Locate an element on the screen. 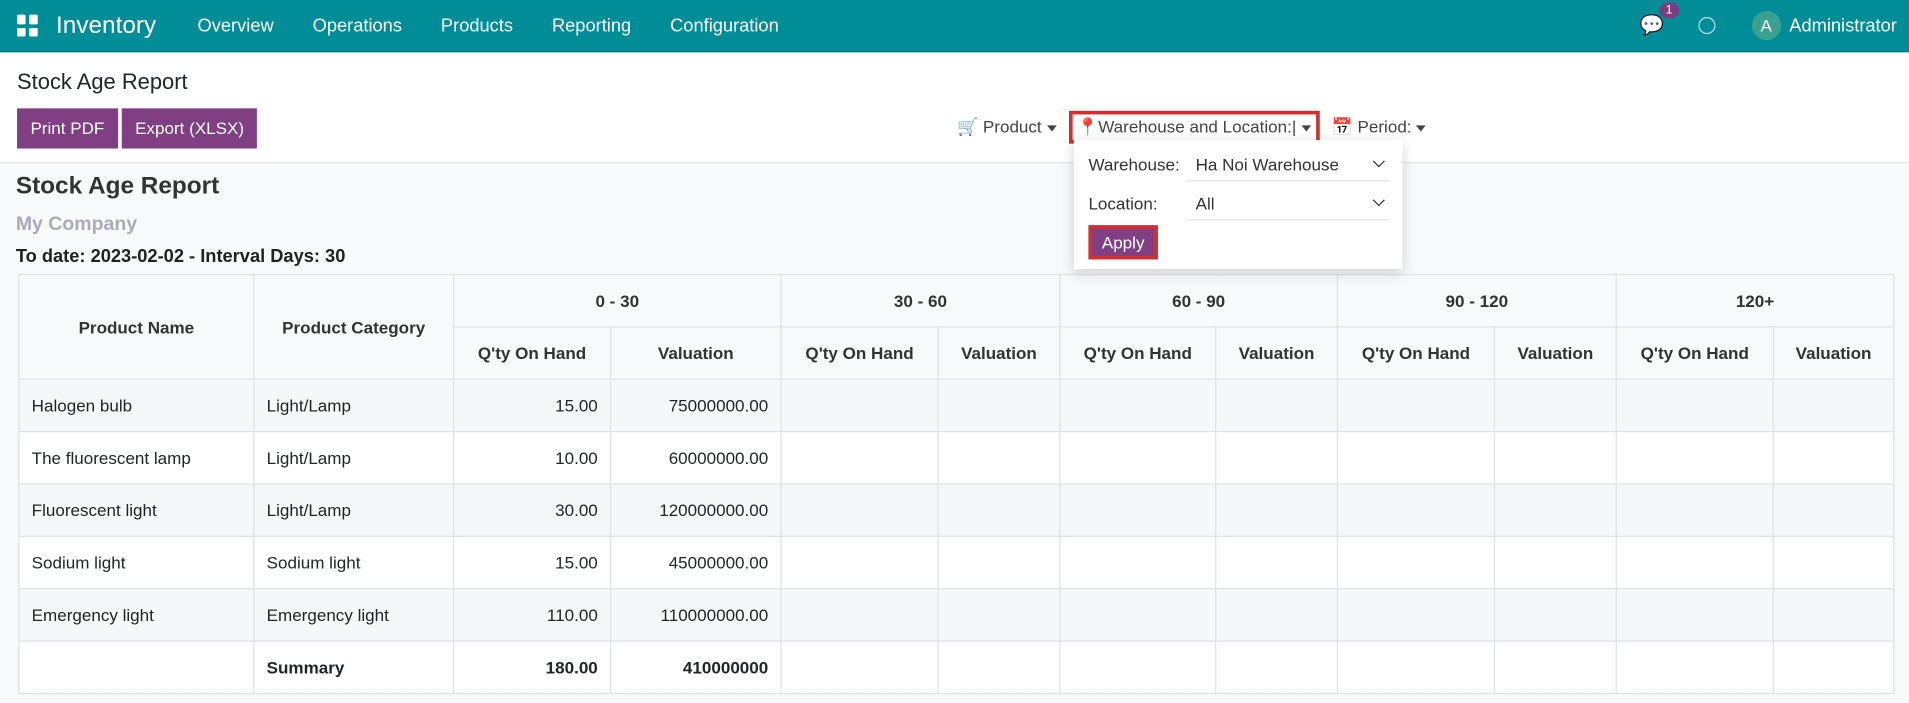 Image resolution: width=1909 pixels, height=703 pixels. cart-icon: 🛒 is located at coordinates (967, 126).